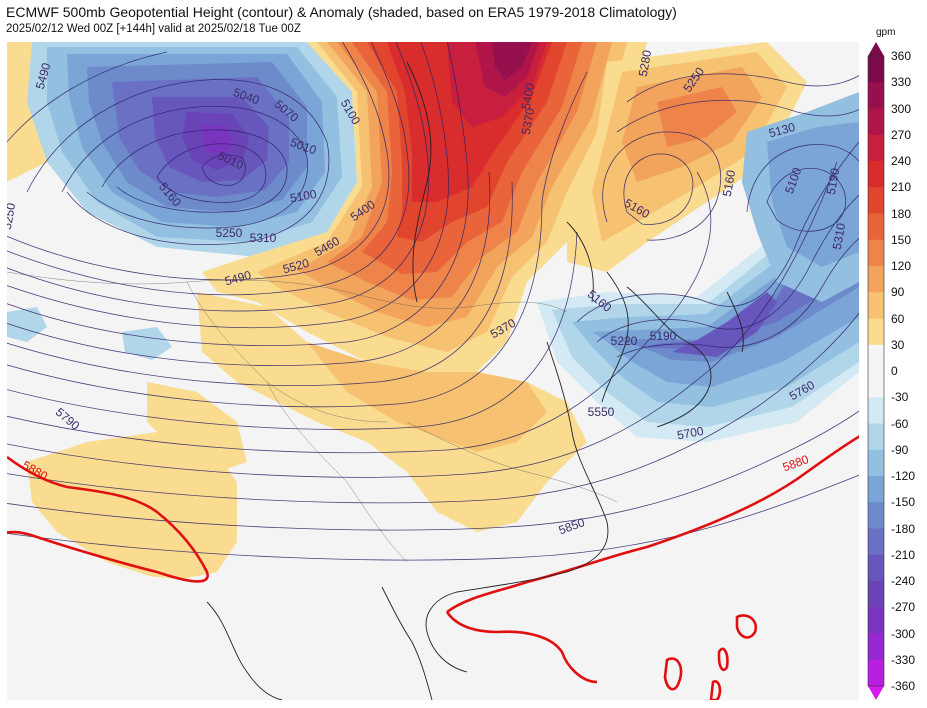  Describe the element at coordinates (886, 32) in the screenshot. I see `colorbar-unit: gpm` at that location.